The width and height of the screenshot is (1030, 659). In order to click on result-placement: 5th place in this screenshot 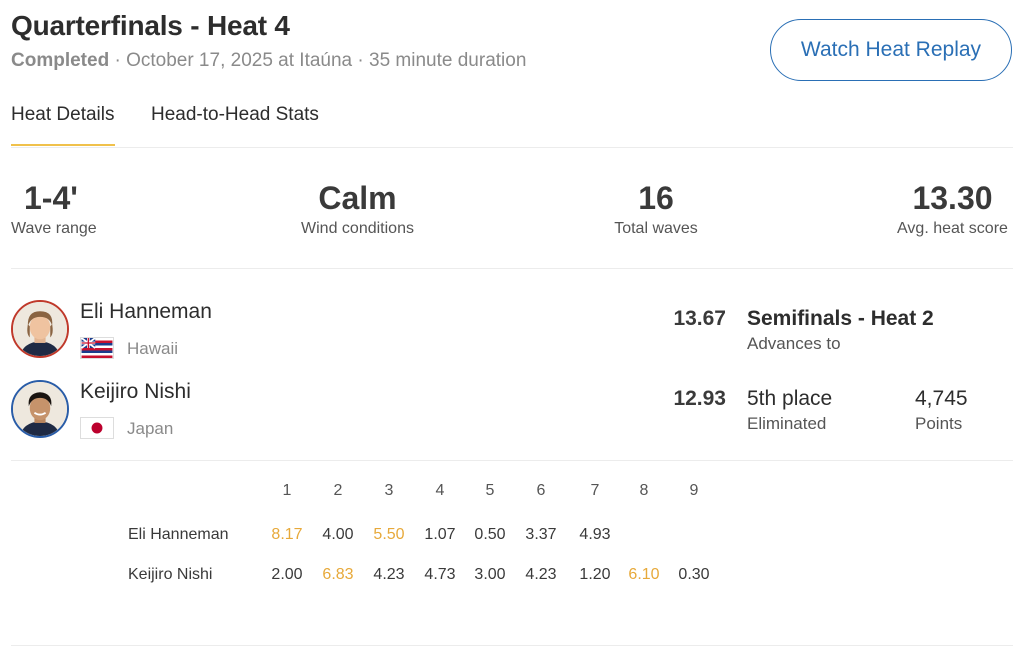, I will do `click(790, 398)`.